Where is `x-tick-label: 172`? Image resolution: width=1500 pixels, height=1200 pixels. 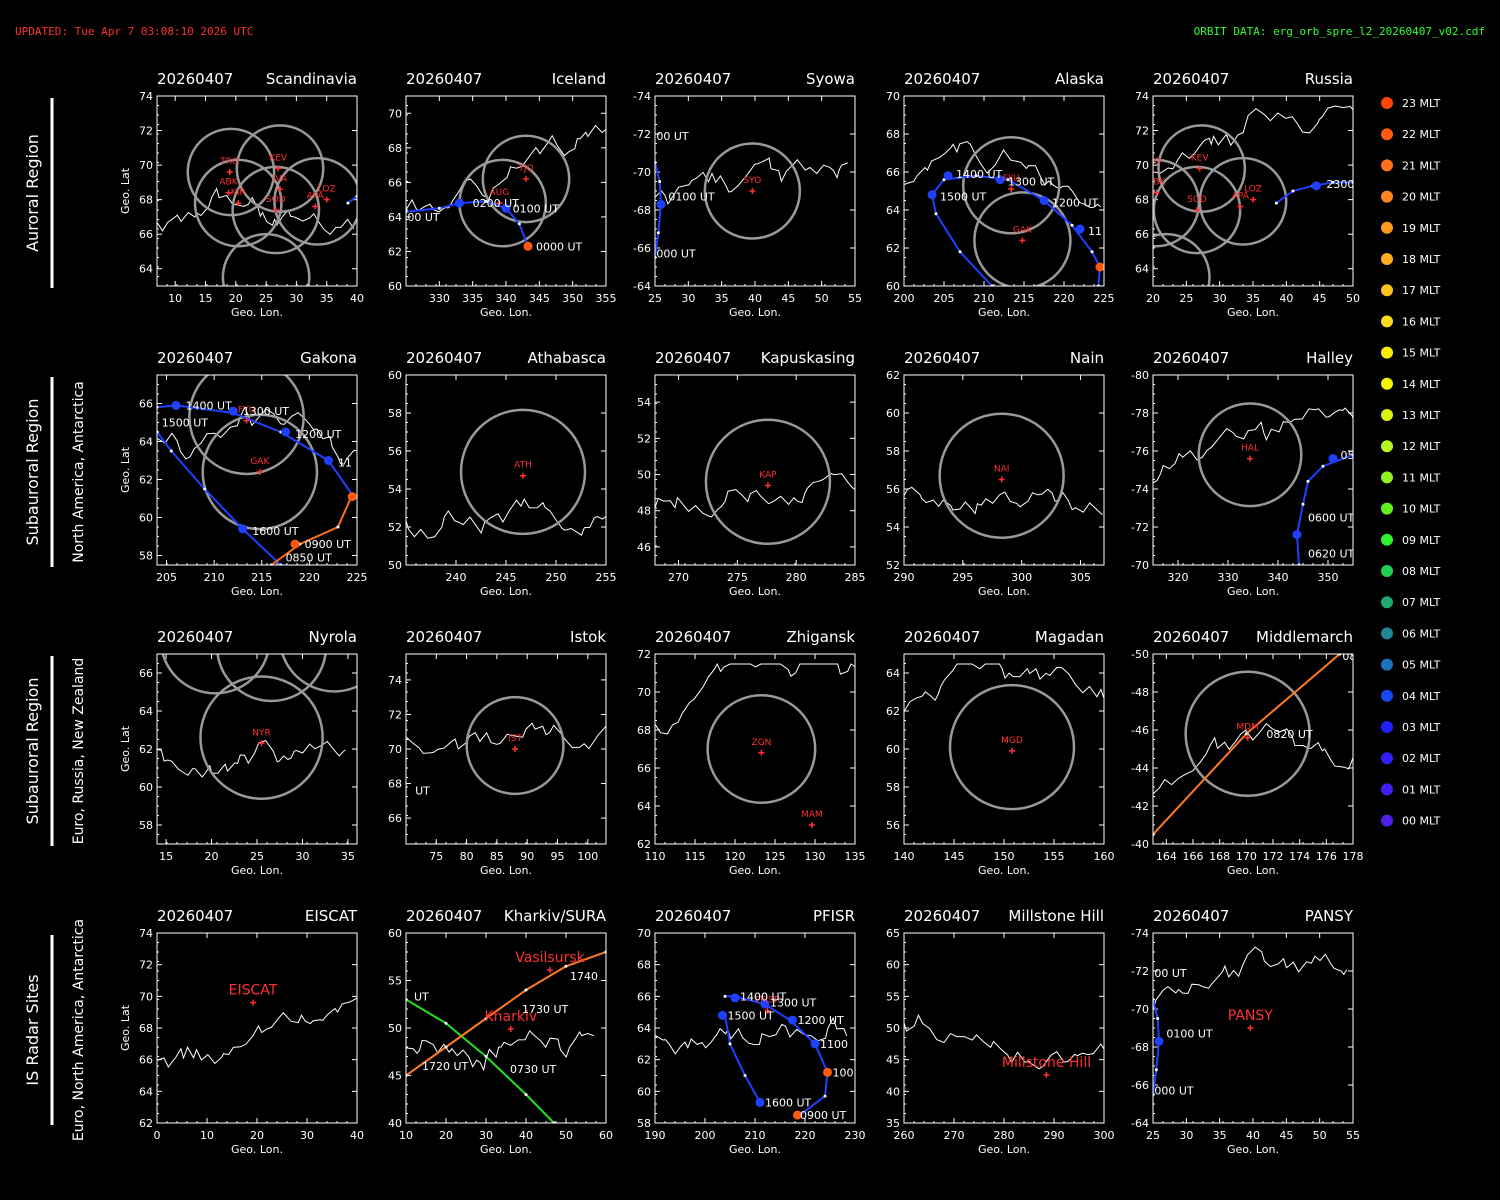
x-tick-label: 172 is located at coordinates (1273, 856).